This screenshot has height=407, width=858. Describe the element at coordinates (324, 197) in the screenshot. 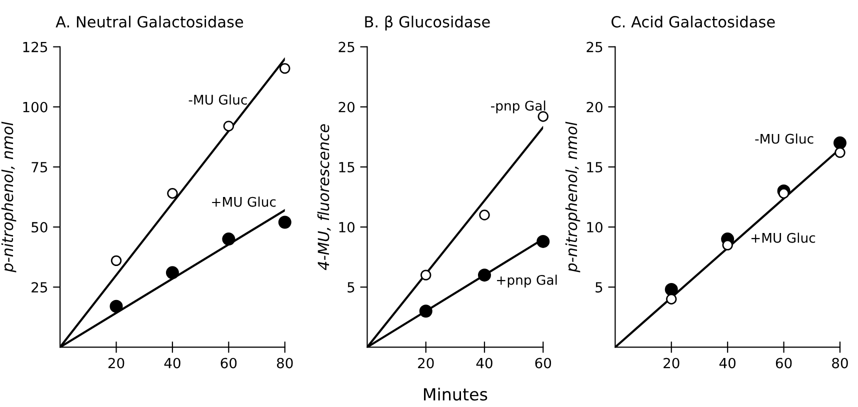

I see `y-axis-title: 4-MU, fluorescence` at that location.